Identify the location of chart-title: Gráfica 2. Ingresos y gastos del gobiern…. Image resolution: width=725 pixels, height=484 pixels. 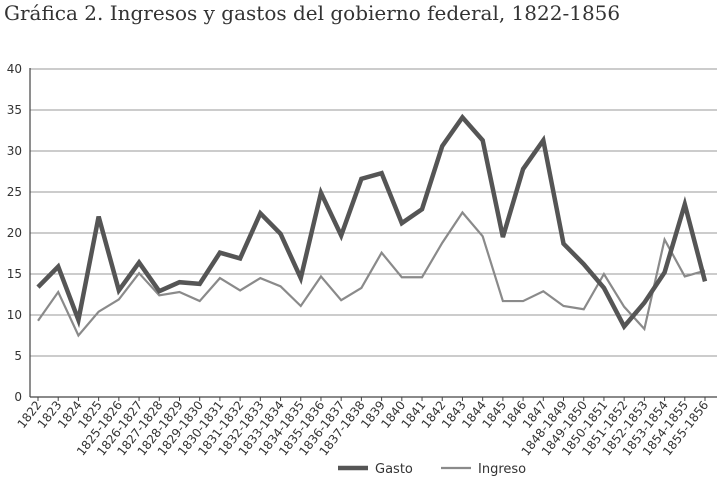
(312, 13).